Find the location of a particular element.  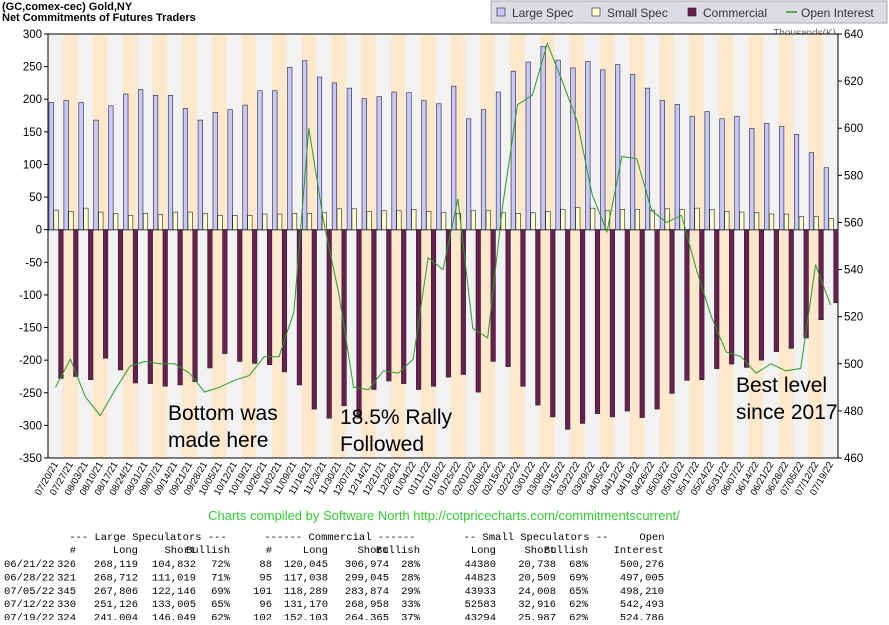

table-date: 07/19/22 is located at coordinates (29, 616).